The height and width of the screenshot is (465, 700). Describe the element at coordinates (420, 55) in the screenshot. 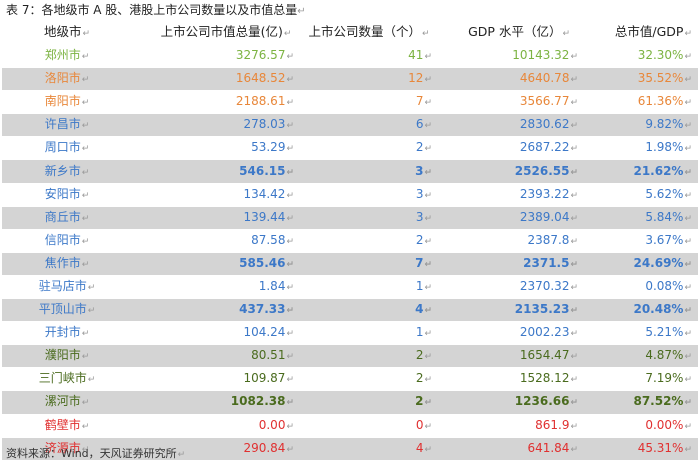

I see `company-count-cell: 41↵` at that location.